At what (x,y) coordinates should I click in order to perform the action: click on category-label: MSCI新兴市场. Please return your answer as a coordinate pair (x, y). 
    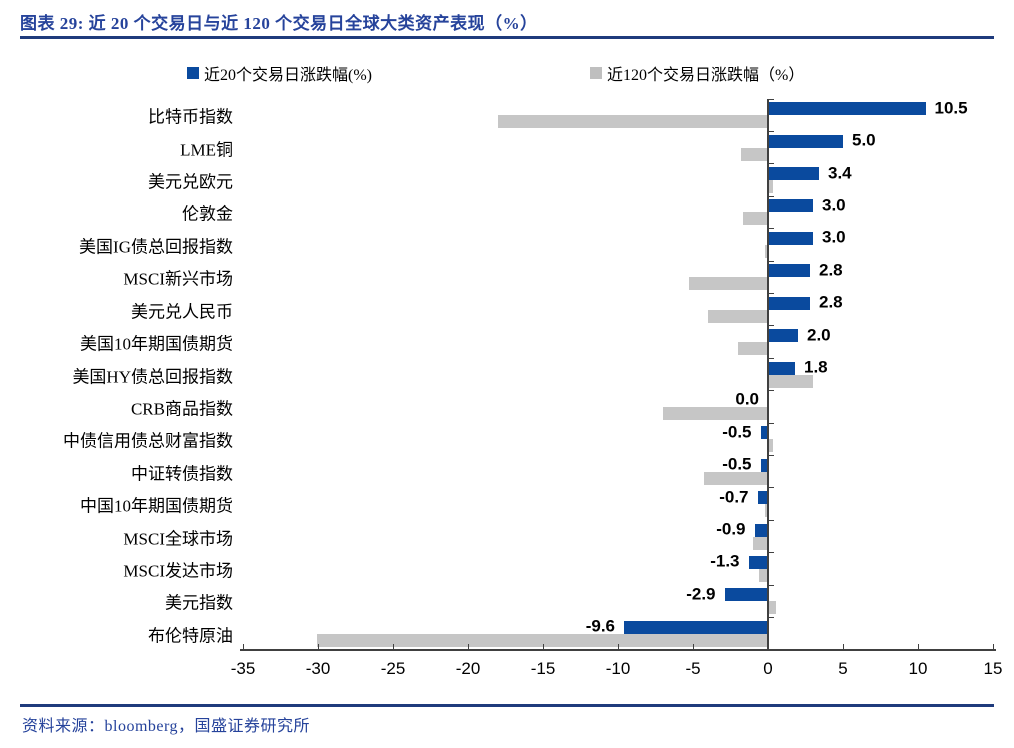
    Looking at the image, I should click on (178, 279).